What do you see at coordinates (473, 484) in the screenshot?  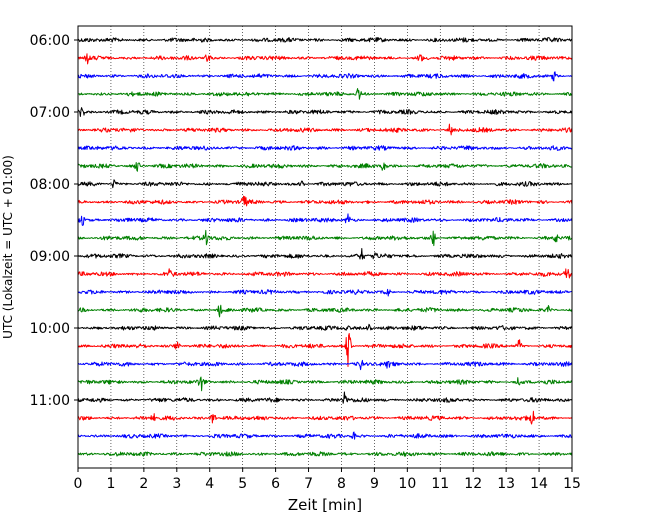 I see `x-tick-label: 12` at bounding box center [473, 484].